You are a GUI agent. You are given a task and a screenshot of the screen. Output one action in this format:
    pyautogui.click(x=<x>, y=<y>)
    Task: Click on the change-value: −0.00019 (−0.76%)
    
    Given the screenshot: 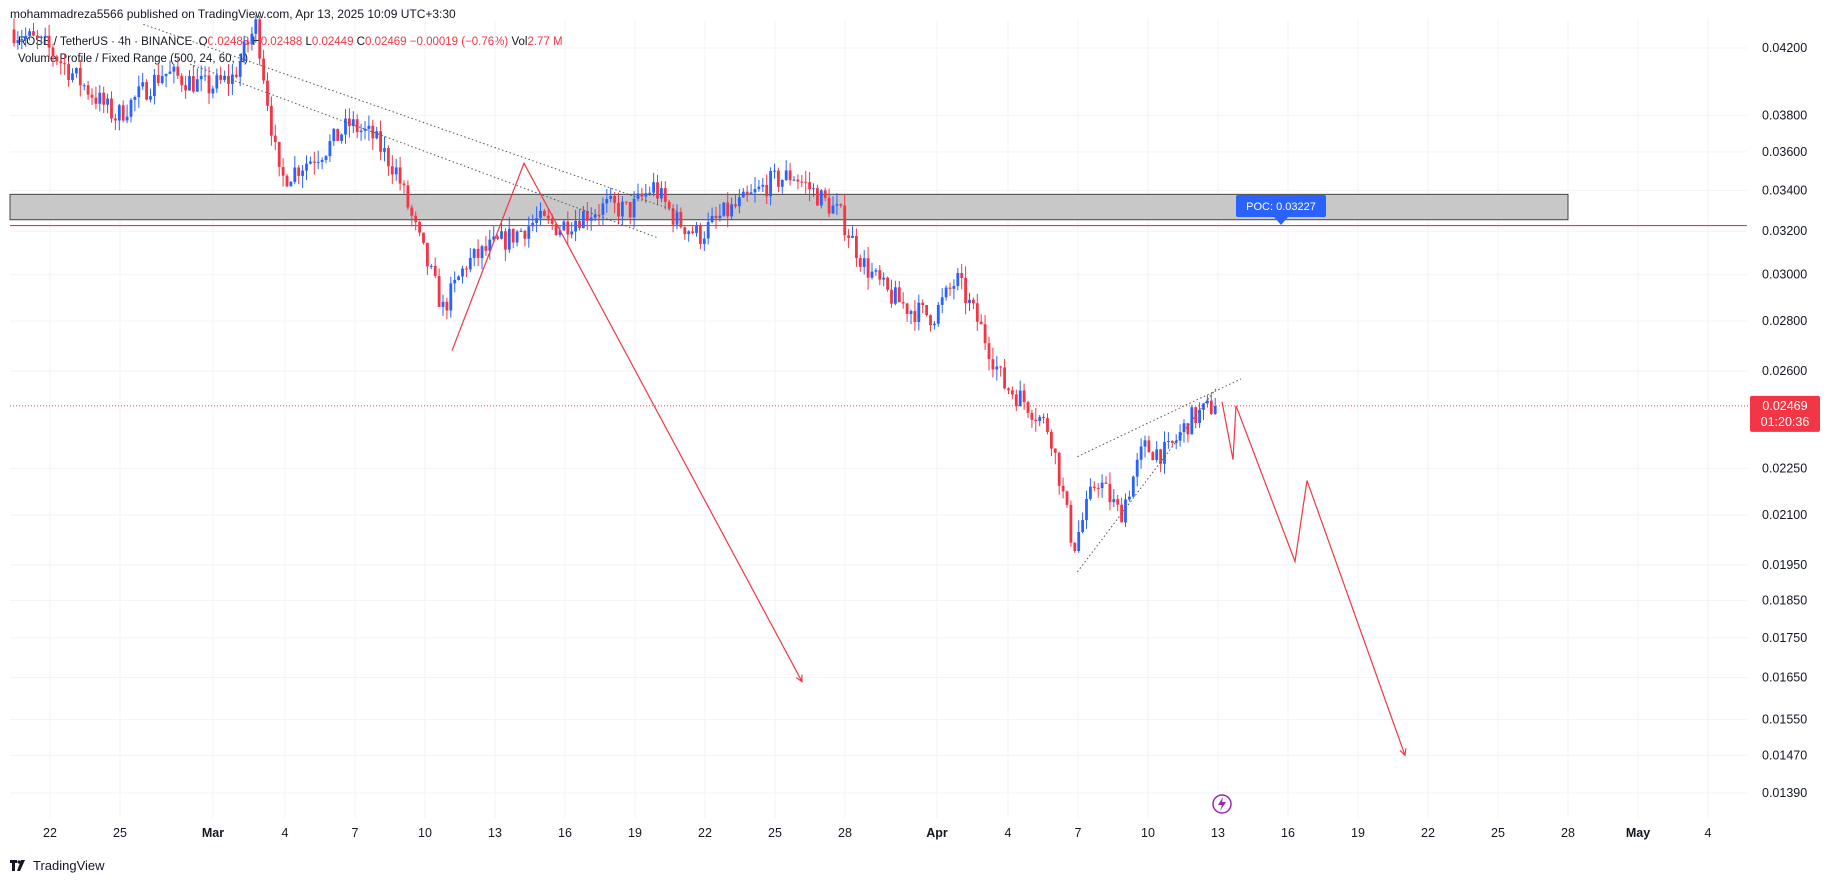 What is the action you would take?
    pyautogui.click(x=459, y=42)
    